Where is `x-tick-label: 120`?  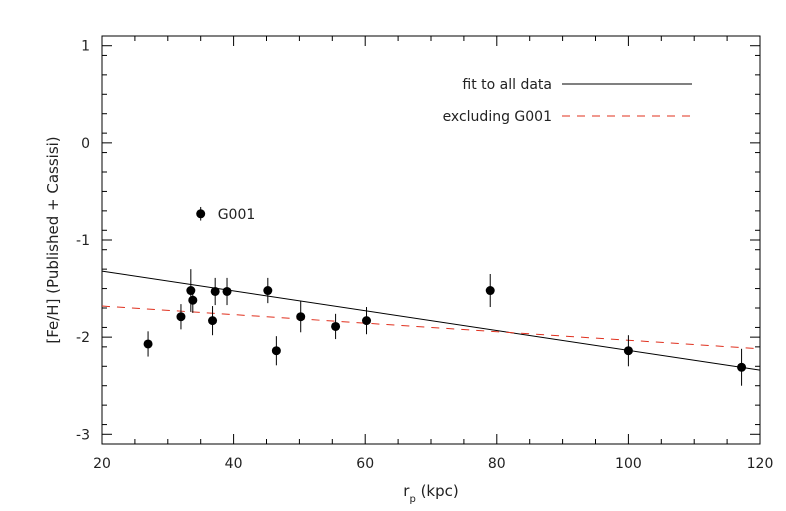 x-tick-label: 120 is located at coordinates (760, 464).